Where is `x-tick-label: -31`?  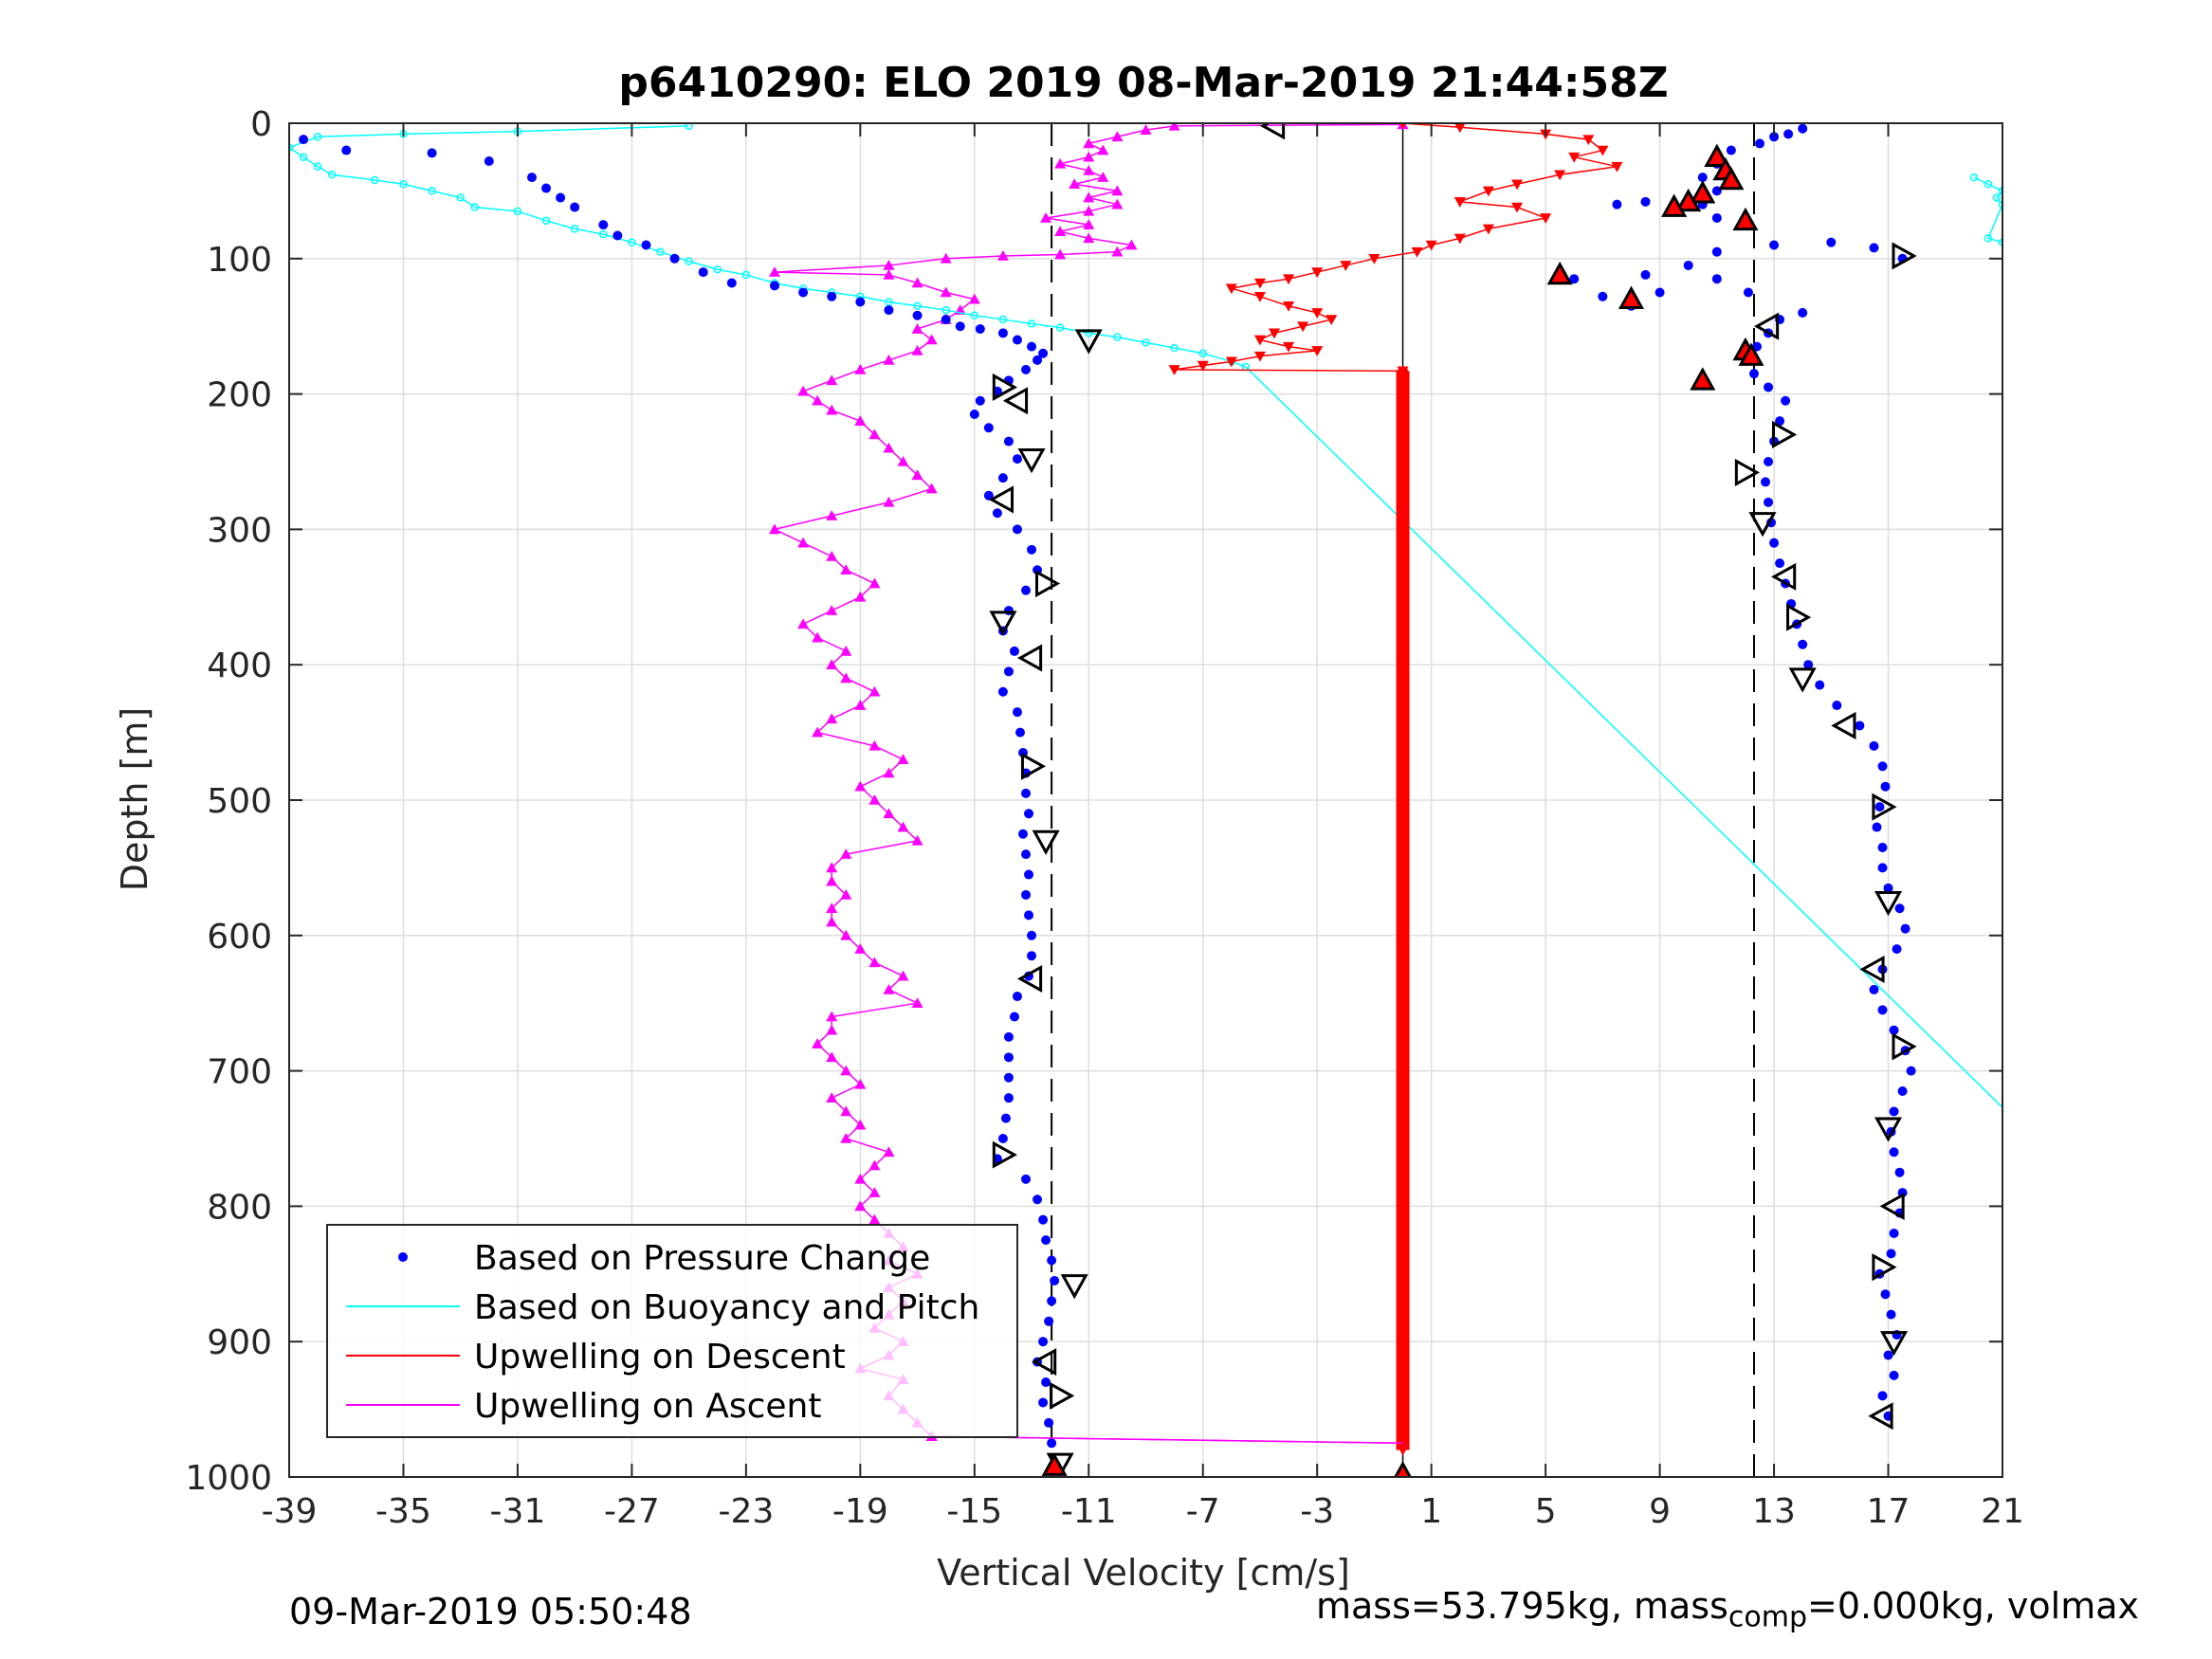 x-tick-label: -31 is located at coordinates (518, 1511).